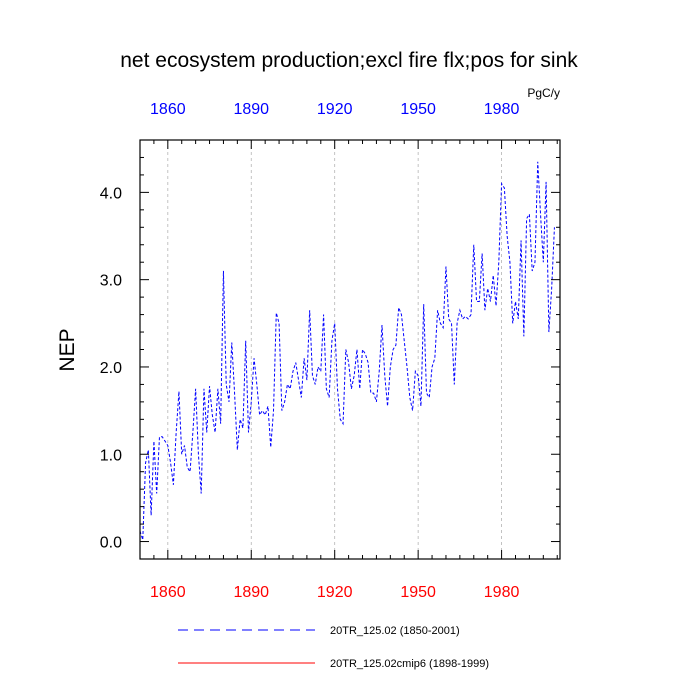  Describe the element at coordinates (502, 592) in the screenshot. I see `x-tick-label-bottom-4: 1980` at that location.